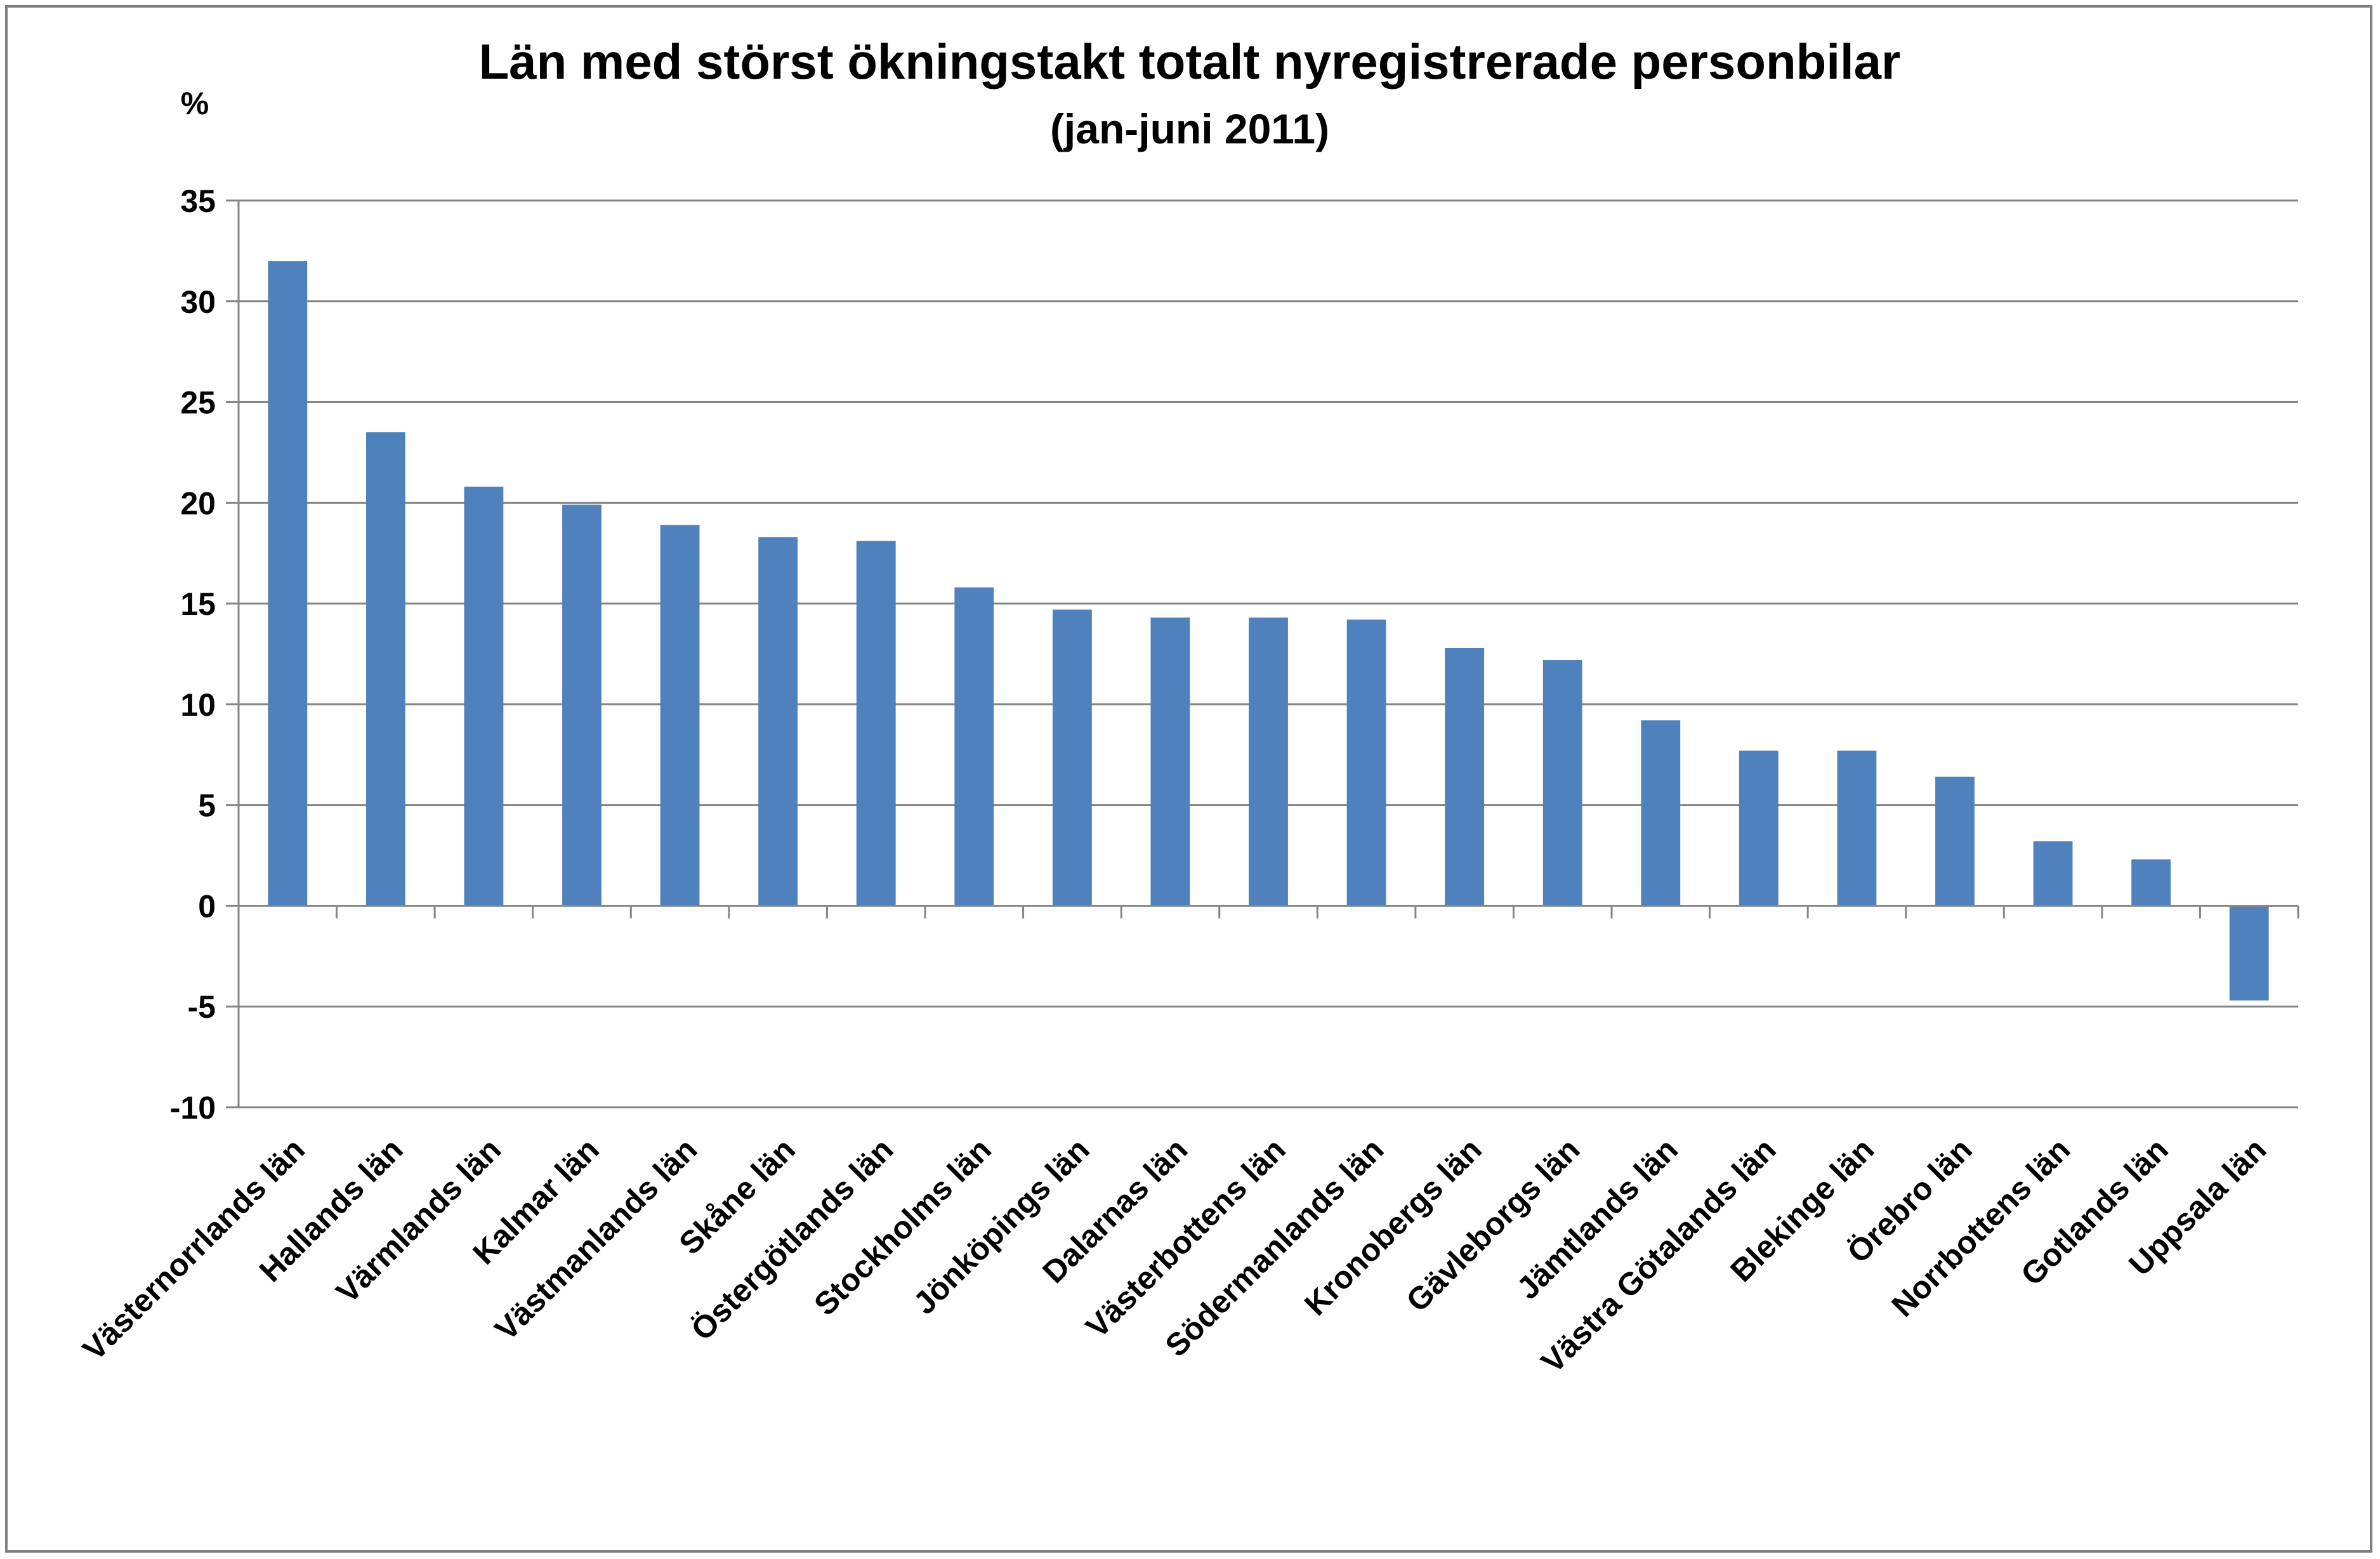  Describe the element at coordinates (202, 1007) in the screenshot. I see `y-tick-label: -5` at that location.